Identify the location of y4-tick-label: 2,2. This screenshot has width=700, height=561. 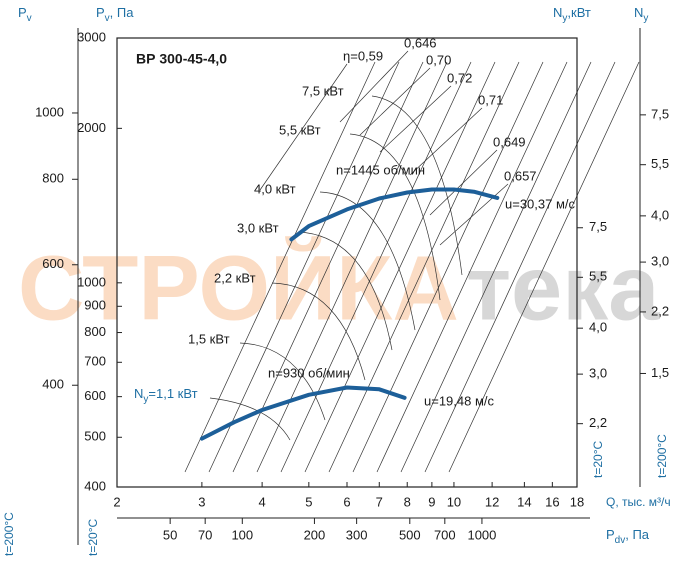
(660, 310).